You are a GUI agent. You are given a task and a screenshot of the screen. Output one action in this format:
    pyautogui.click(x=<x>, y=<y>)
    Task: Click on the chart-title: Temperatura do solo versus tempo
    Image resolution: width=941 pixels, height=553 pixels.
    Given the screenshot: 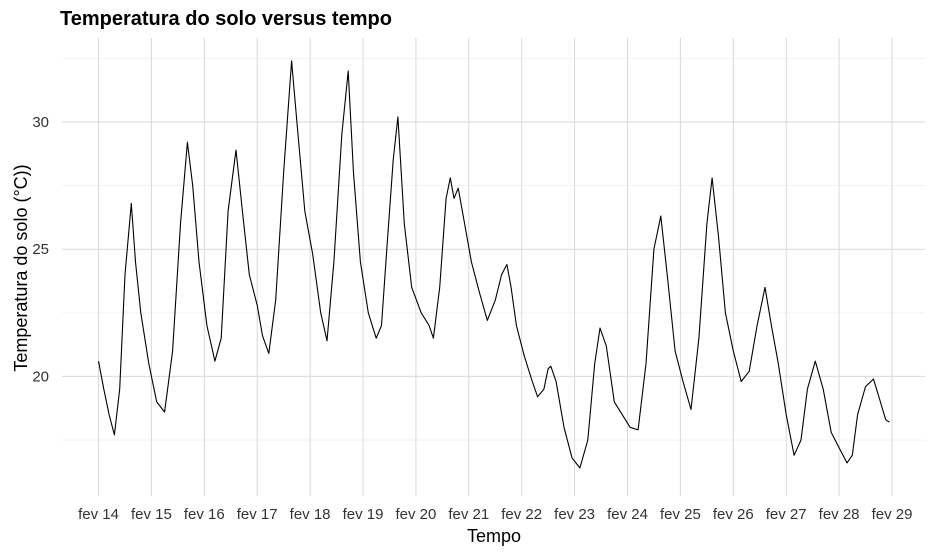 What is the action you would take?
    pyautogui.click(x=226, y=19)
    